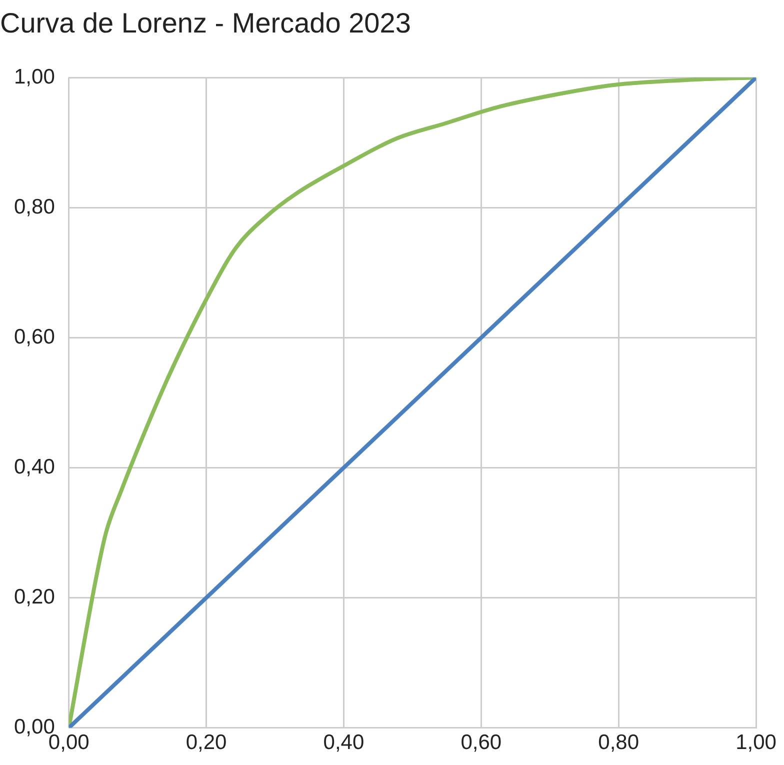  Describe the element at coordinates (619, 742) in the screenshot. I see `x-tick-label: 0,80` at that location.